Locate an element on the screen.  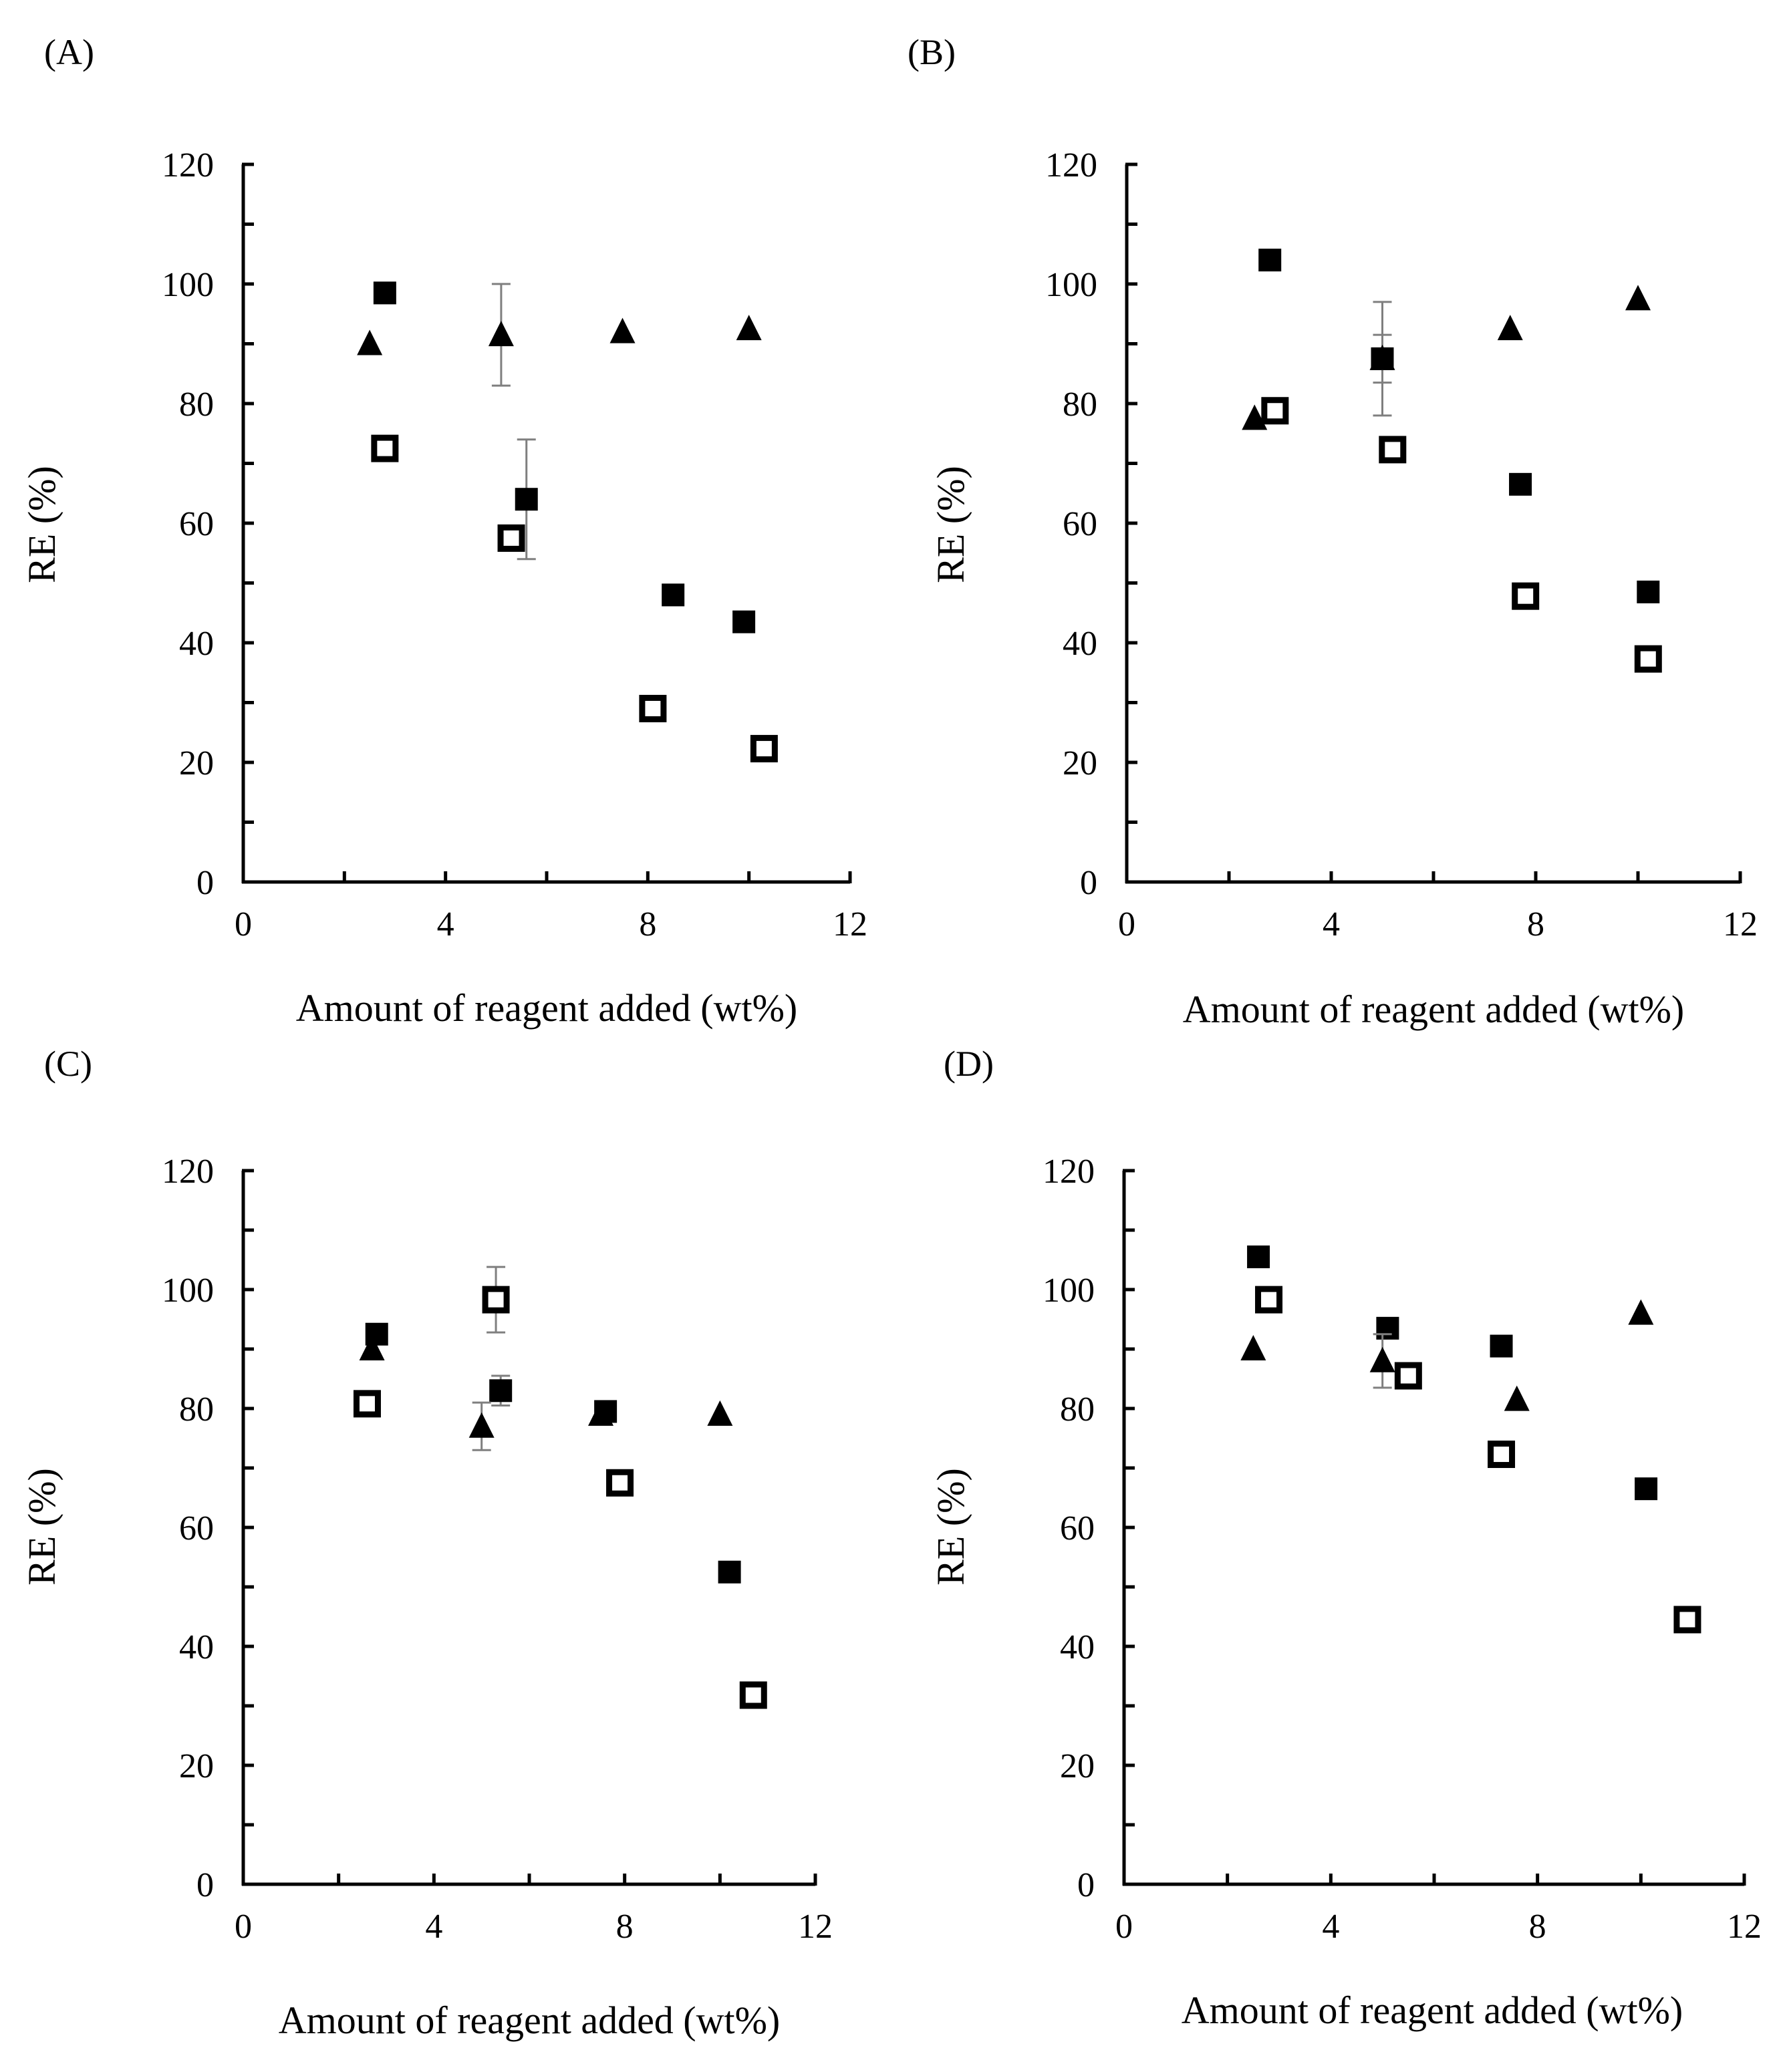
panel-label: (A) is located at coordinates (69, 52).